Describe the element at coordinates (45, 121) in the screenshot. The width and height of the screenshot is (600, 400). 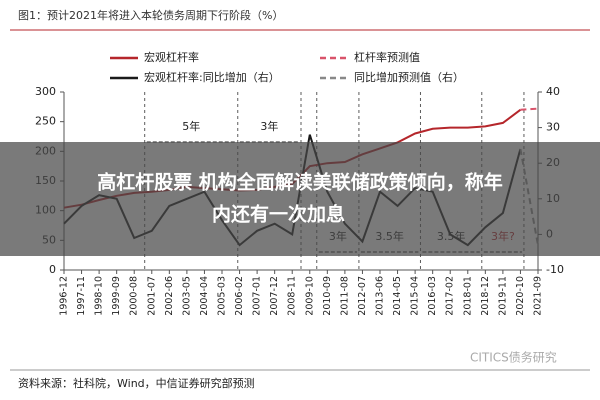
I see `y-tick-label: 250` at that location.